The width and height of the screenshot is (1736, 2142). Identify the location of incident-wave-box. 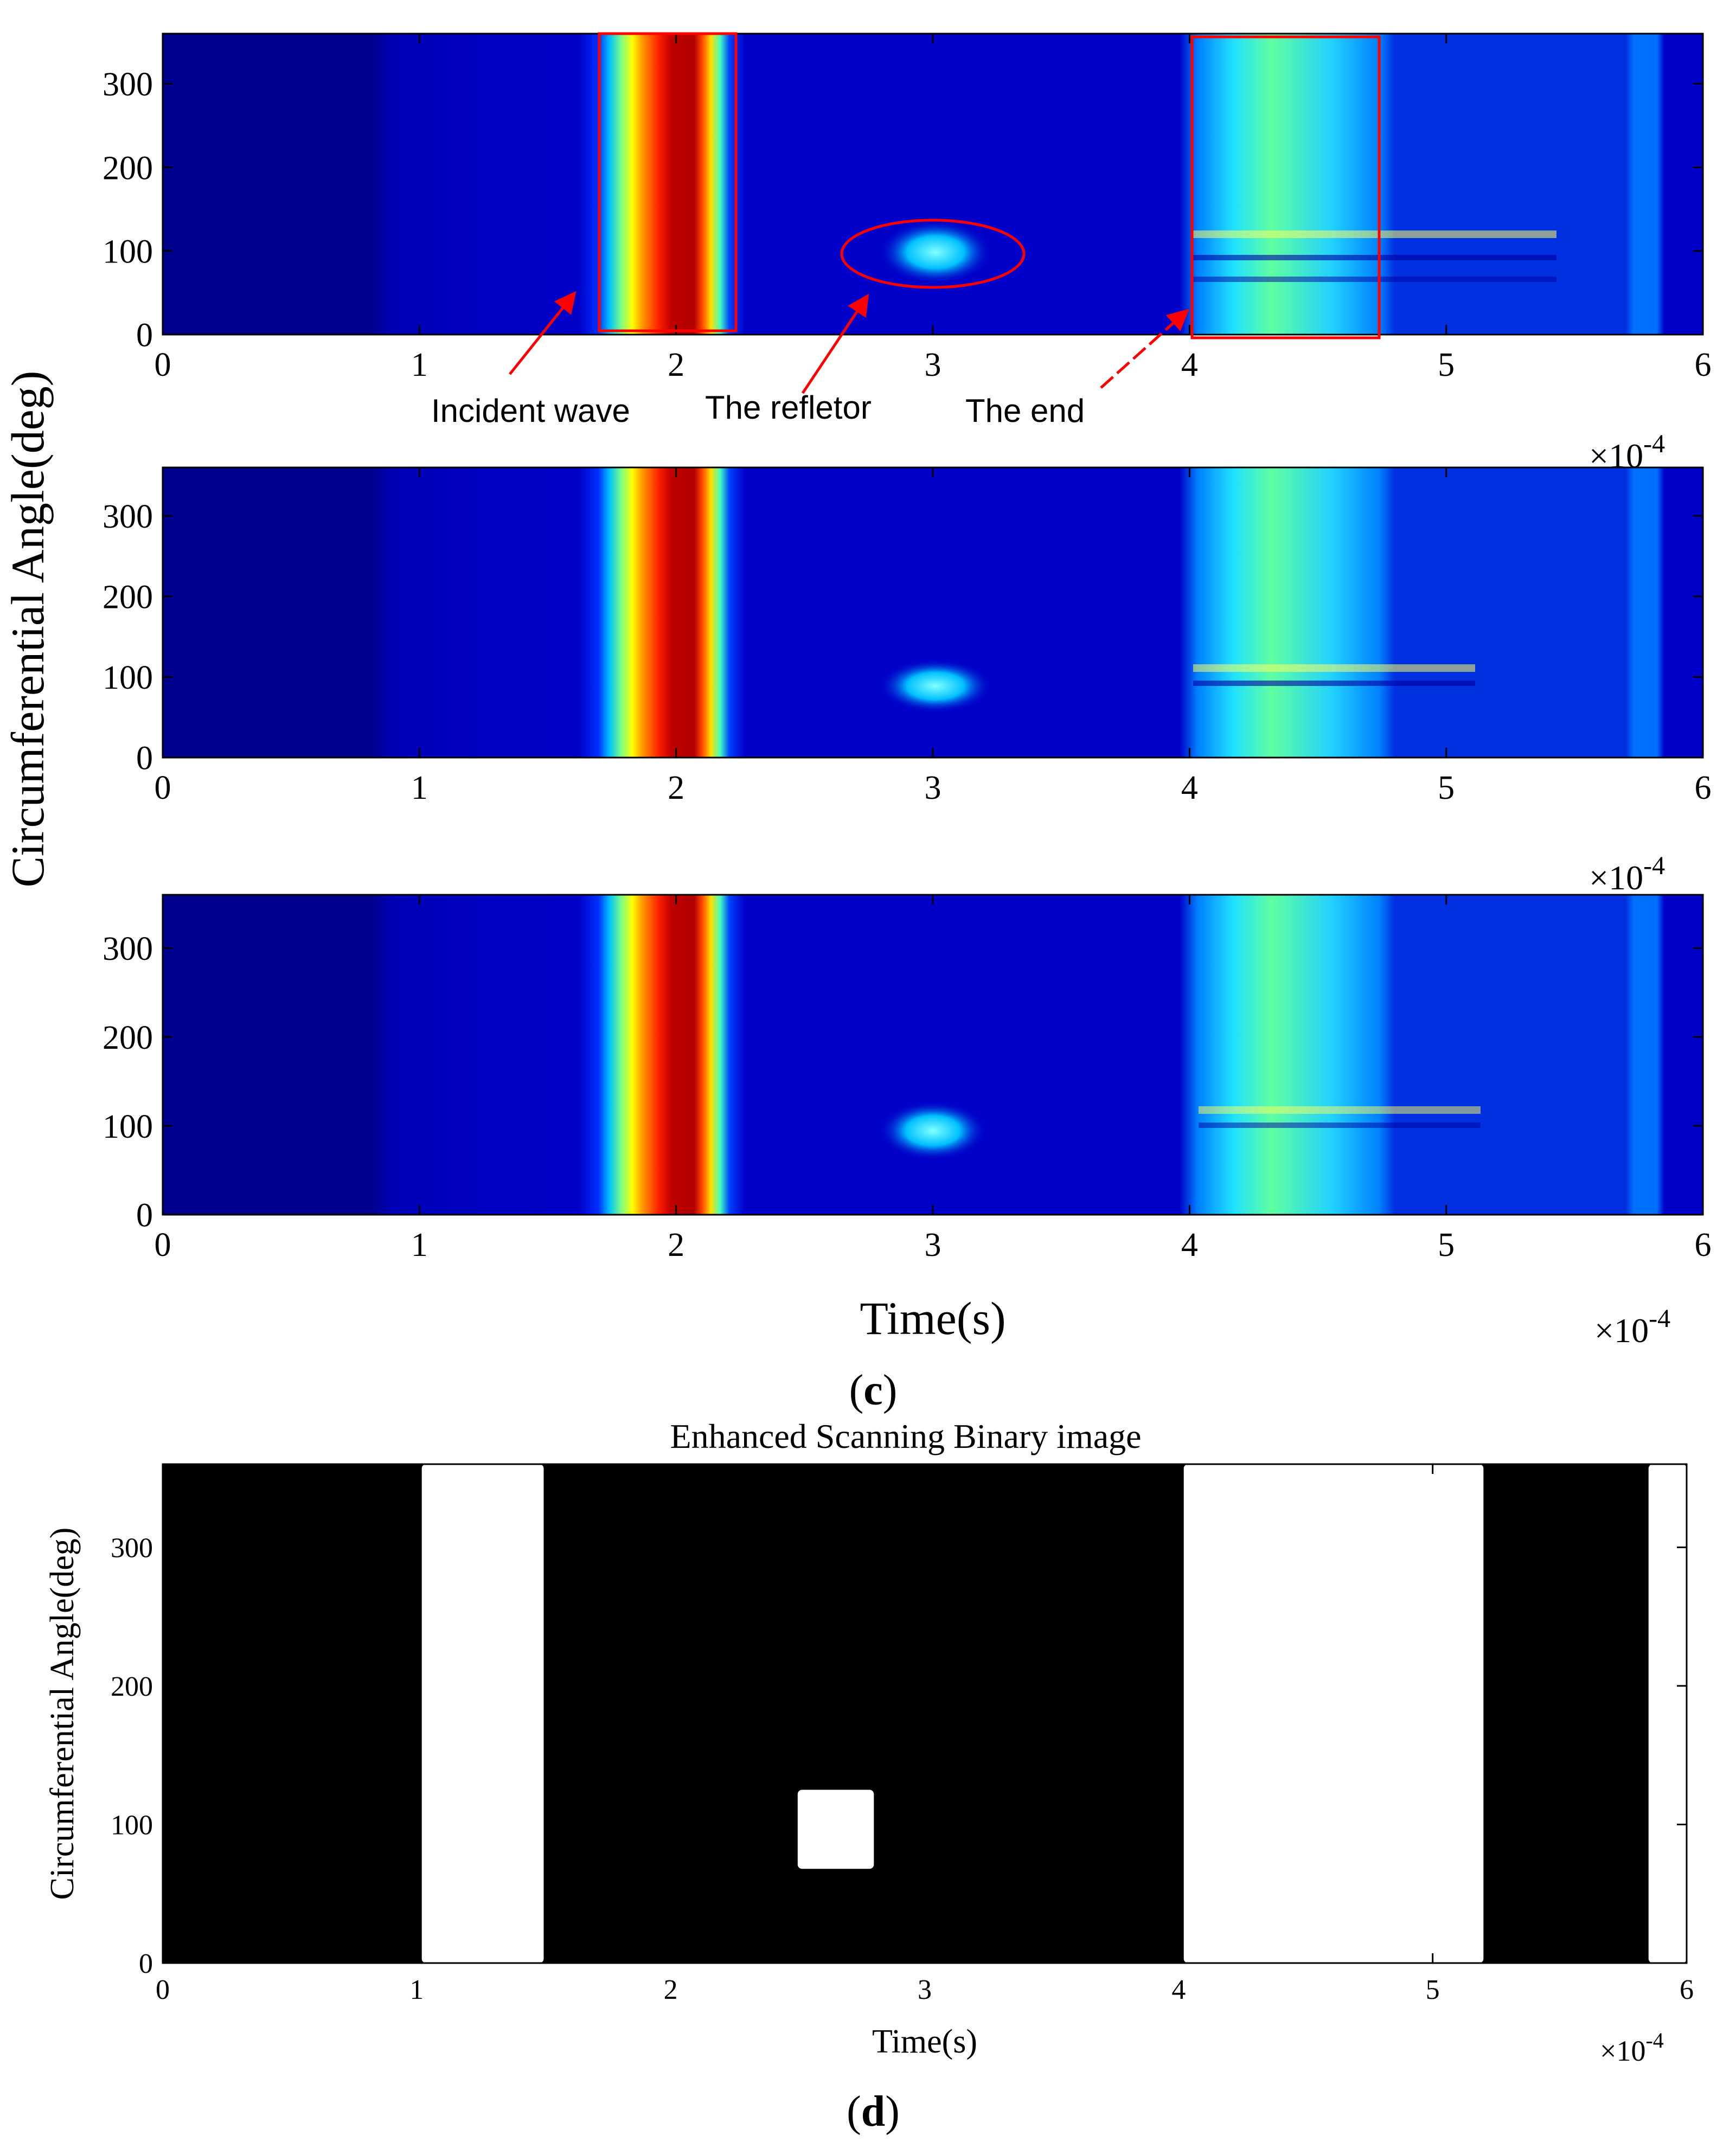
(668, 182).